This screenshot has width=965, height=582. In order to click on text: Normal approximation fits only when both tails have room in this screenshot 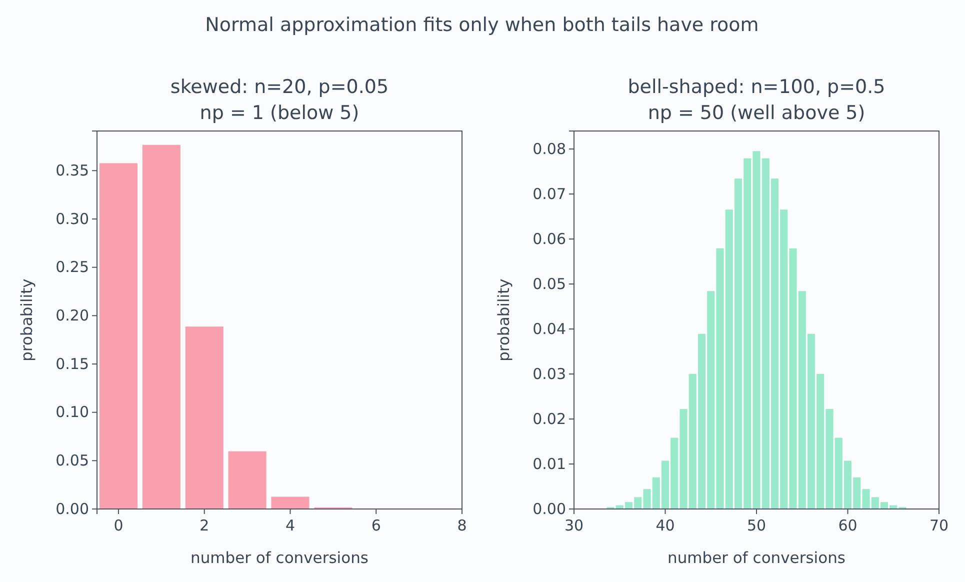, I will do `click(482, 25)`.